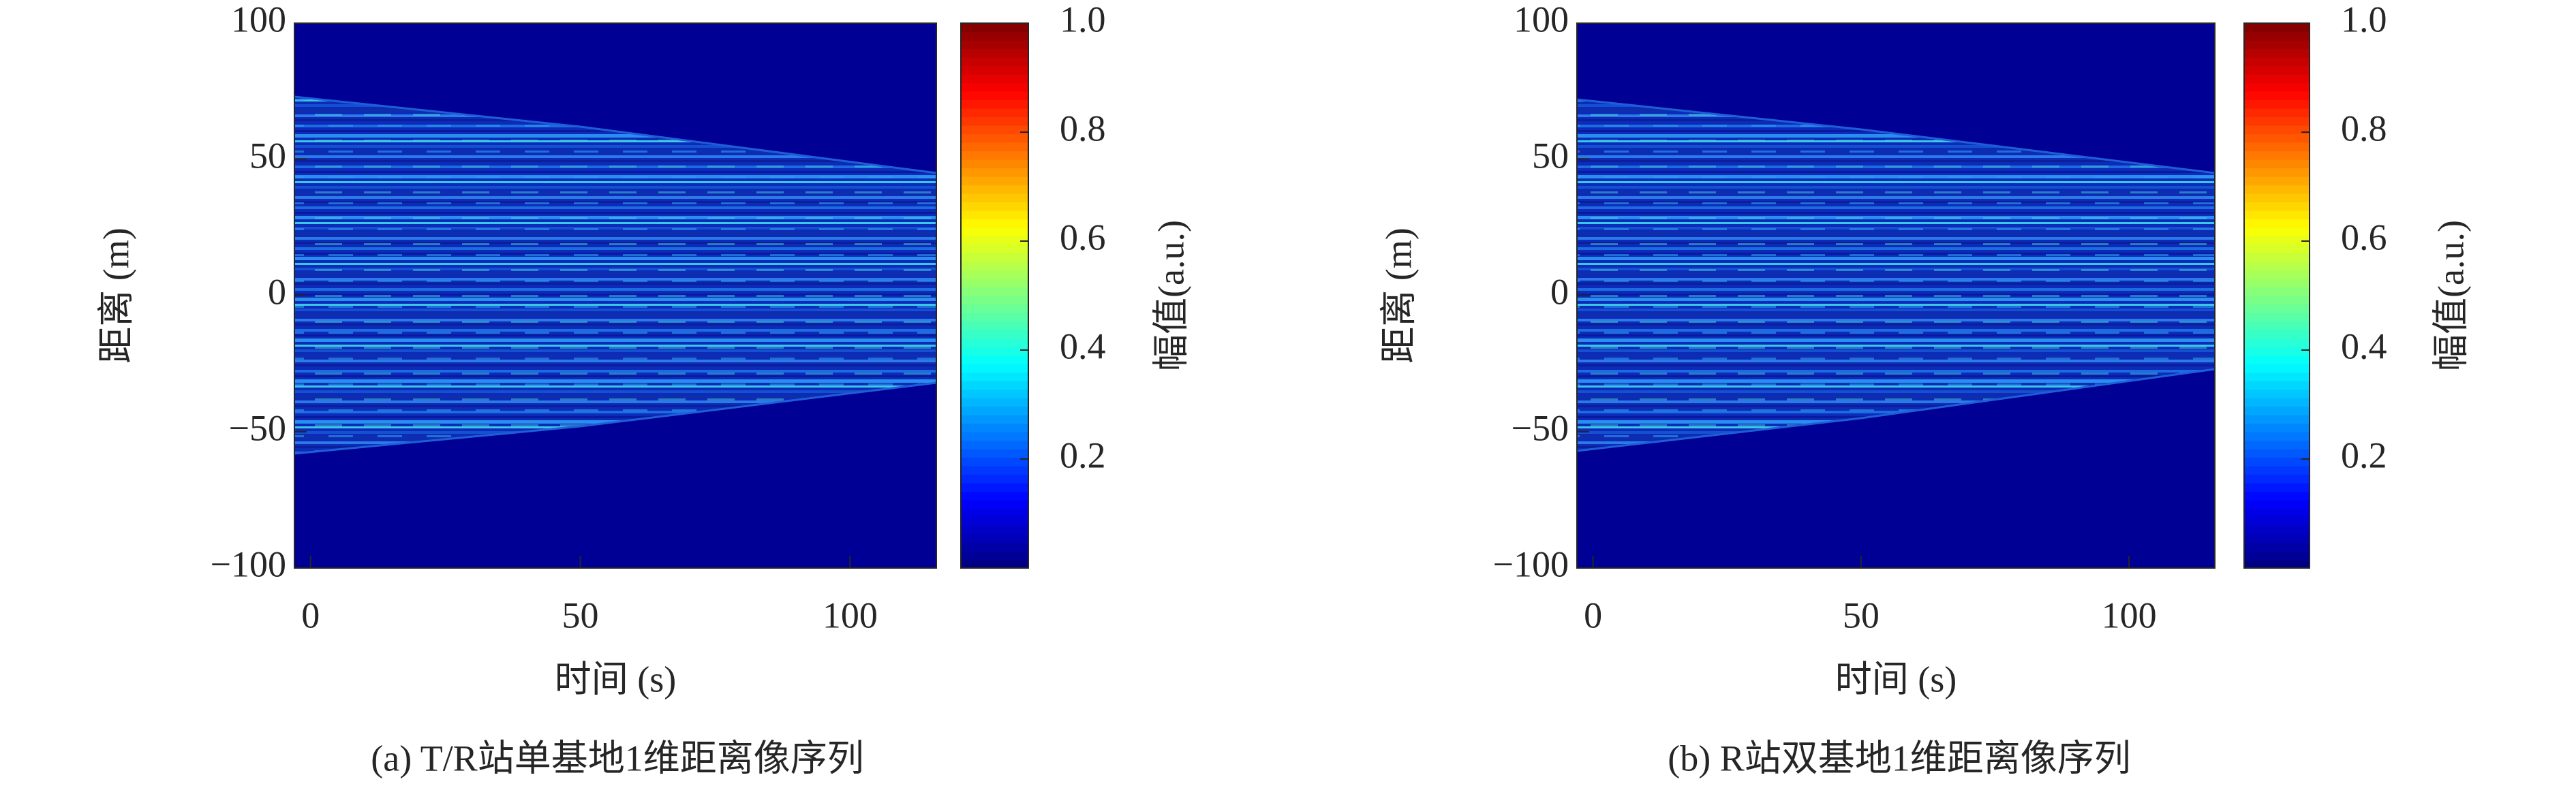  I want to click on colorbar-tick-label: 0.8, so click(2364, 128).